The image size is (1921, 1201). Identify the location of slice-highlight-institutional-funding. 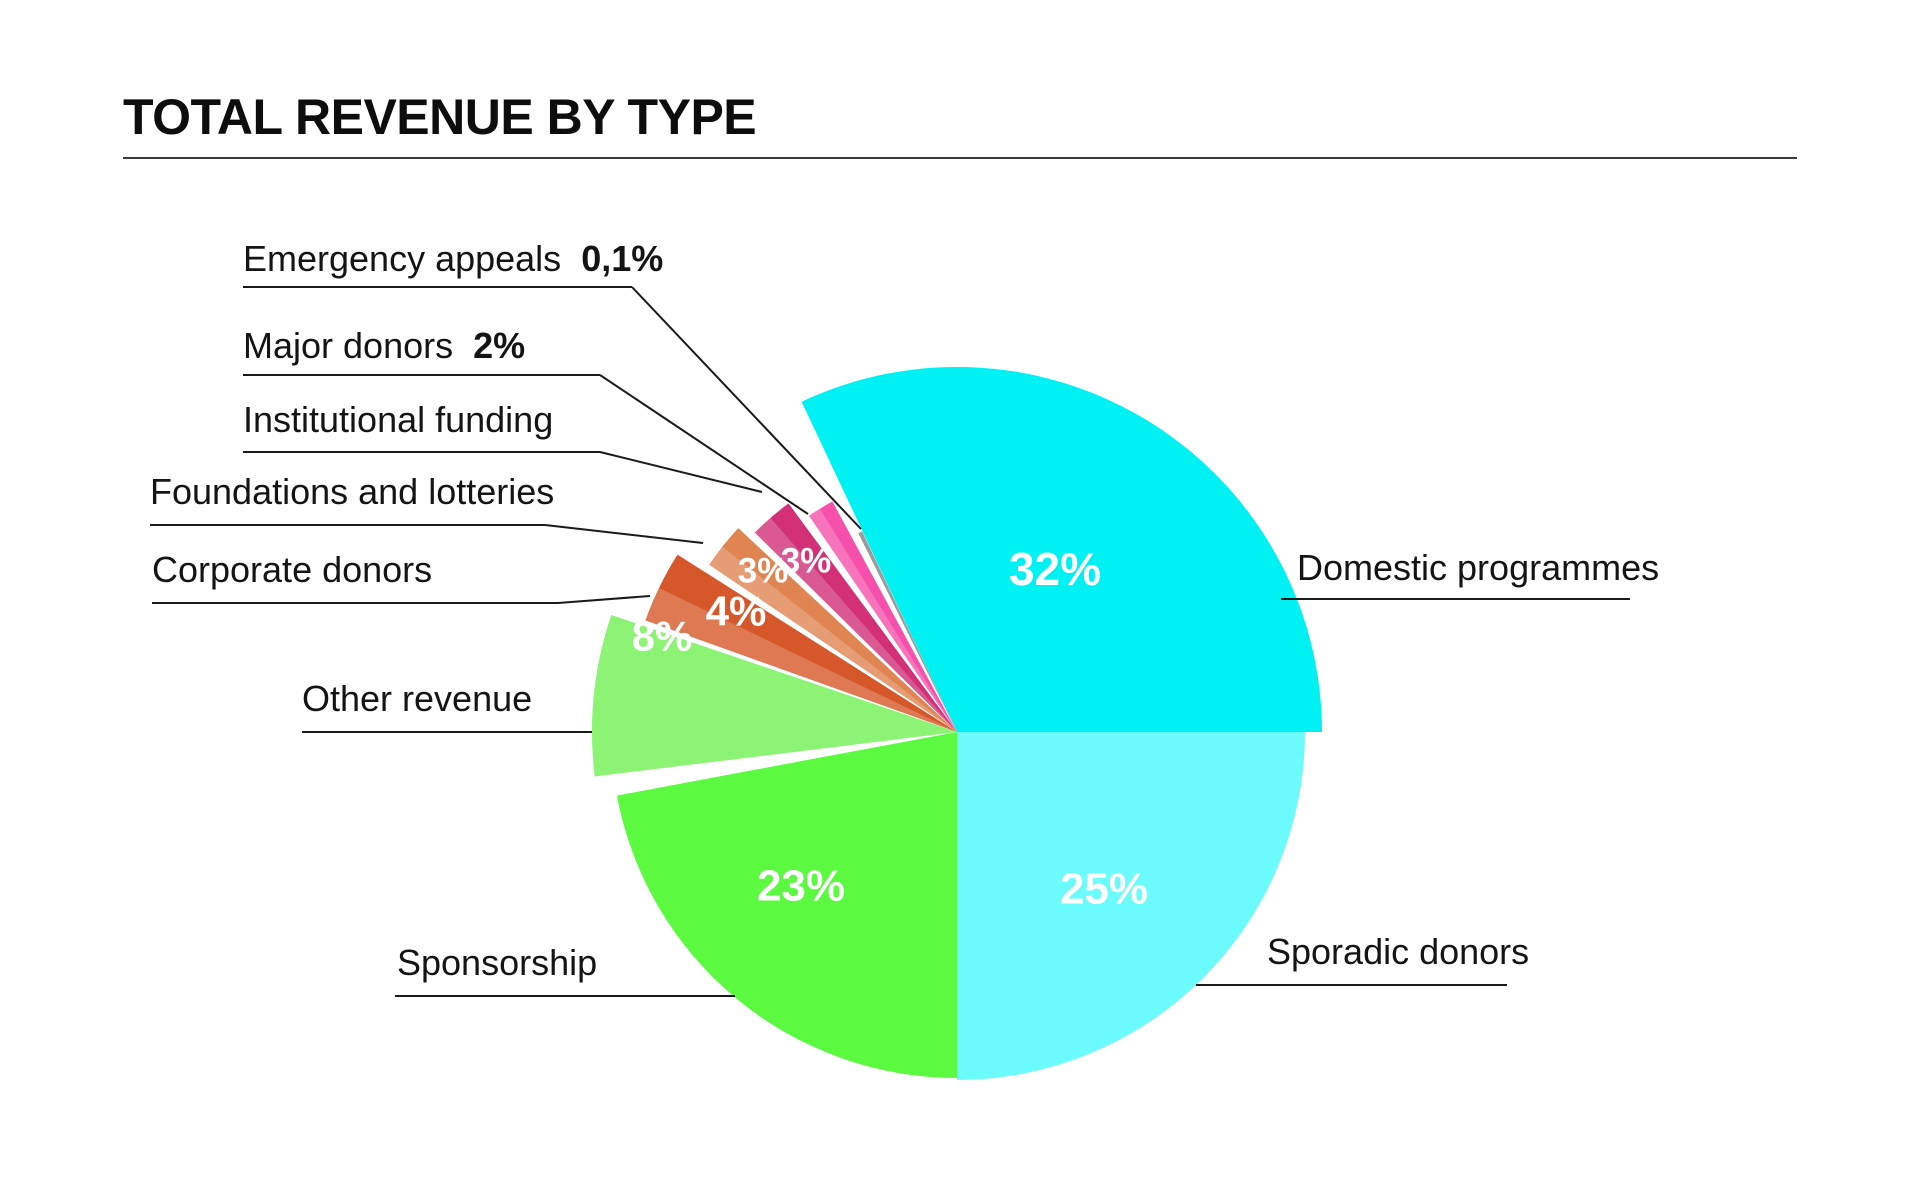
(855, 624).